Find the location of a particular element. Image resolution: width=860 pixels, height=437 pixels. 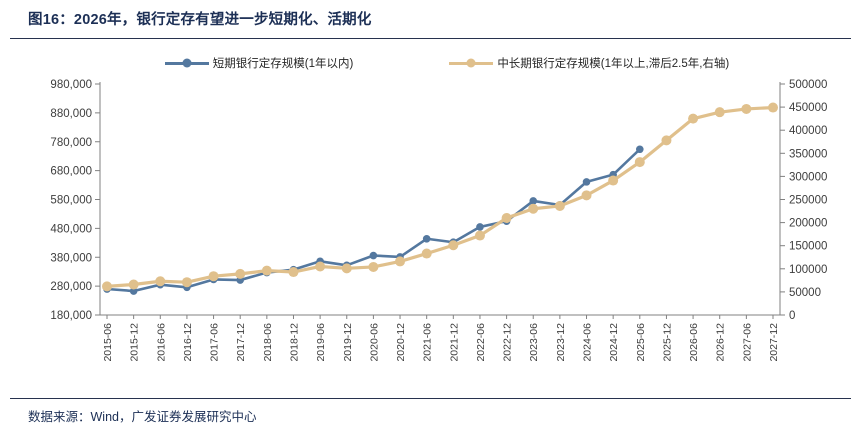

svg-text: 780,000 is located at coordinates (71, 143).